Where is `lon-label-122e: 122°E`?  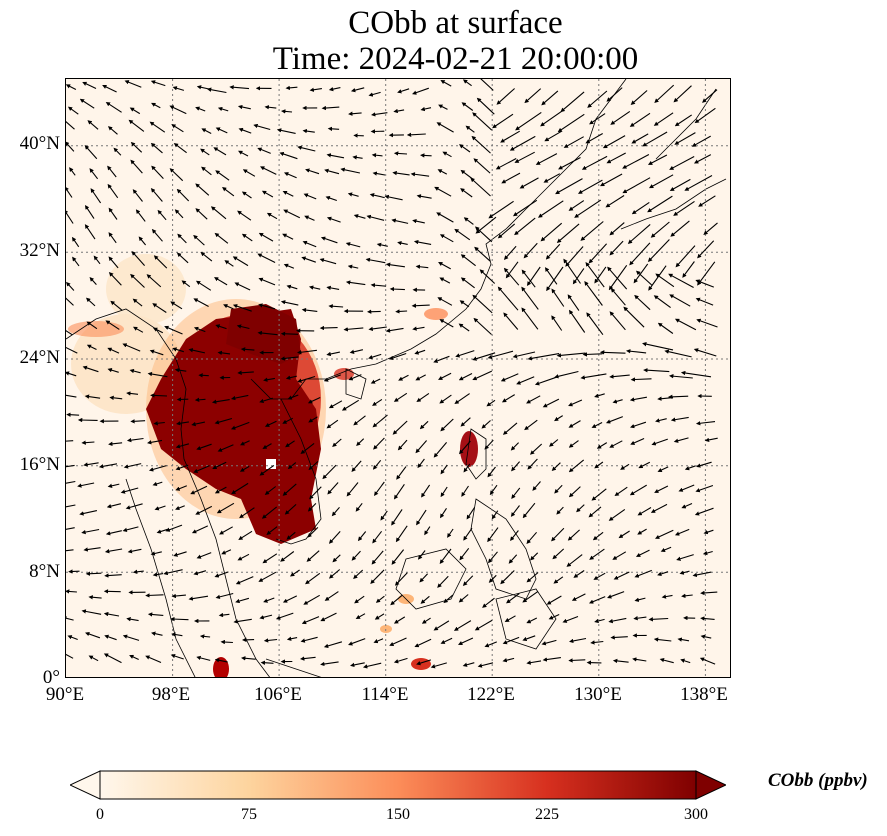 lon-label-122e: 122°E is located at coordinates (491, 694).